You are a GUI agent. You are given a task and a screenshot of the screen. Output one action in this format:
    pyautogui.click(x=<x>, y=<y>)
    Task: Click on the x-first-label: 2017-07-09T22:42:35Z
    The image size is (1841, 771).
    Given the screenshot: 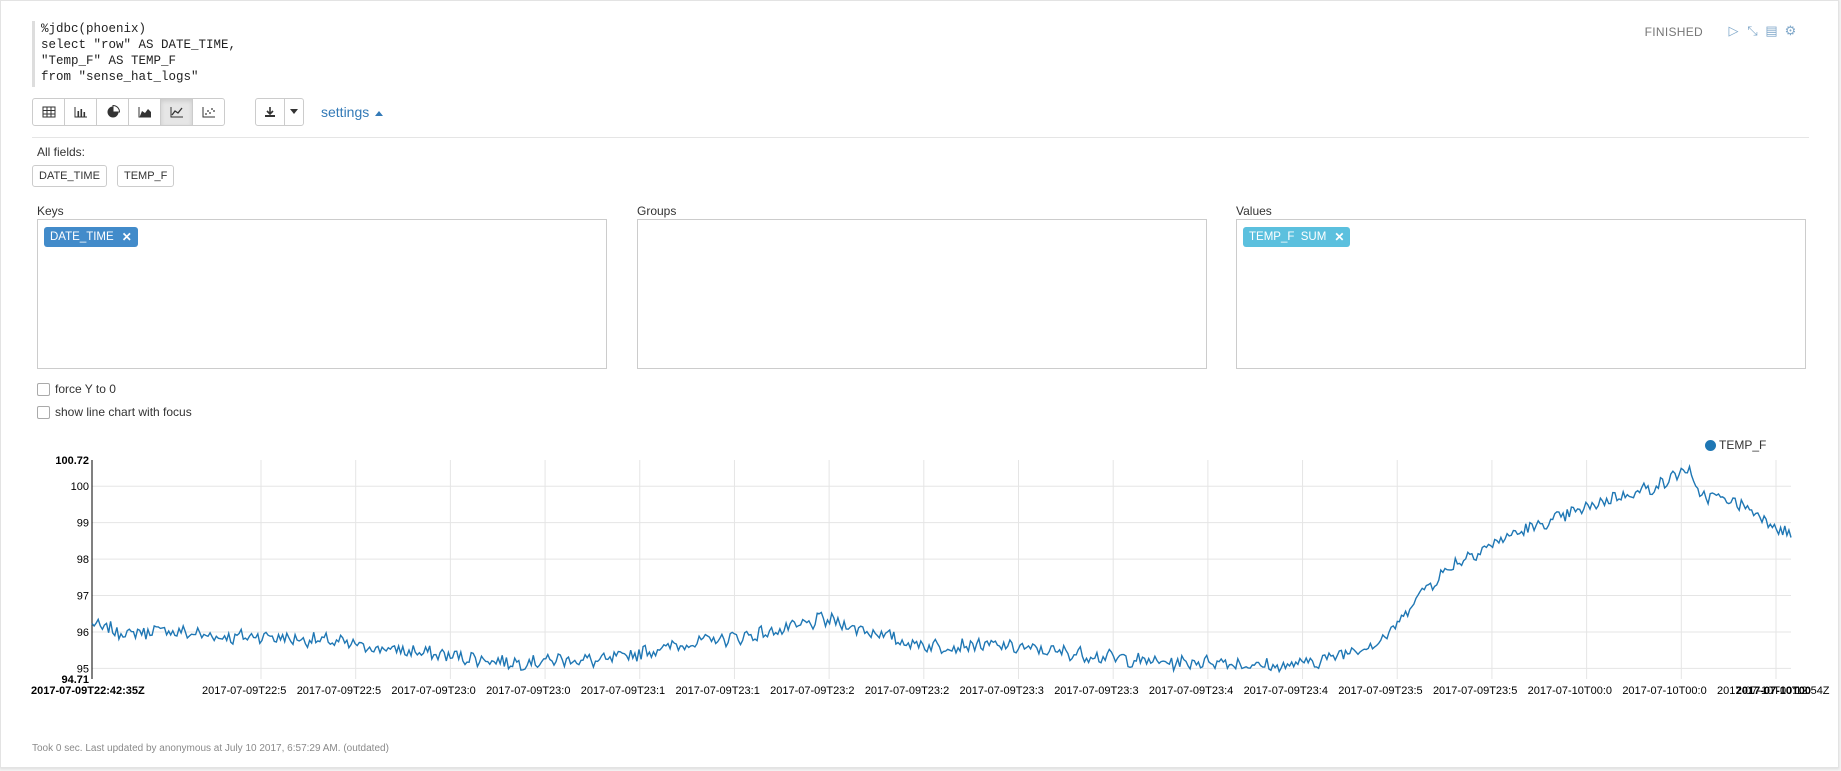 What is the action you would take?
    pyautogui.click(x=88, y=691)
    